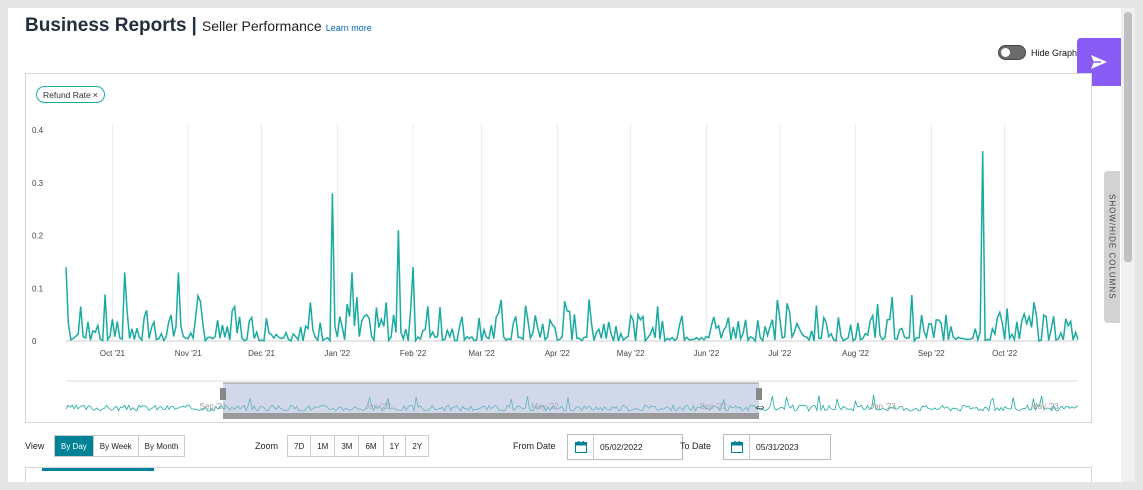 This screenshot has width=1143, height=490. I want to click on navigator-selection, so click(491, 400).